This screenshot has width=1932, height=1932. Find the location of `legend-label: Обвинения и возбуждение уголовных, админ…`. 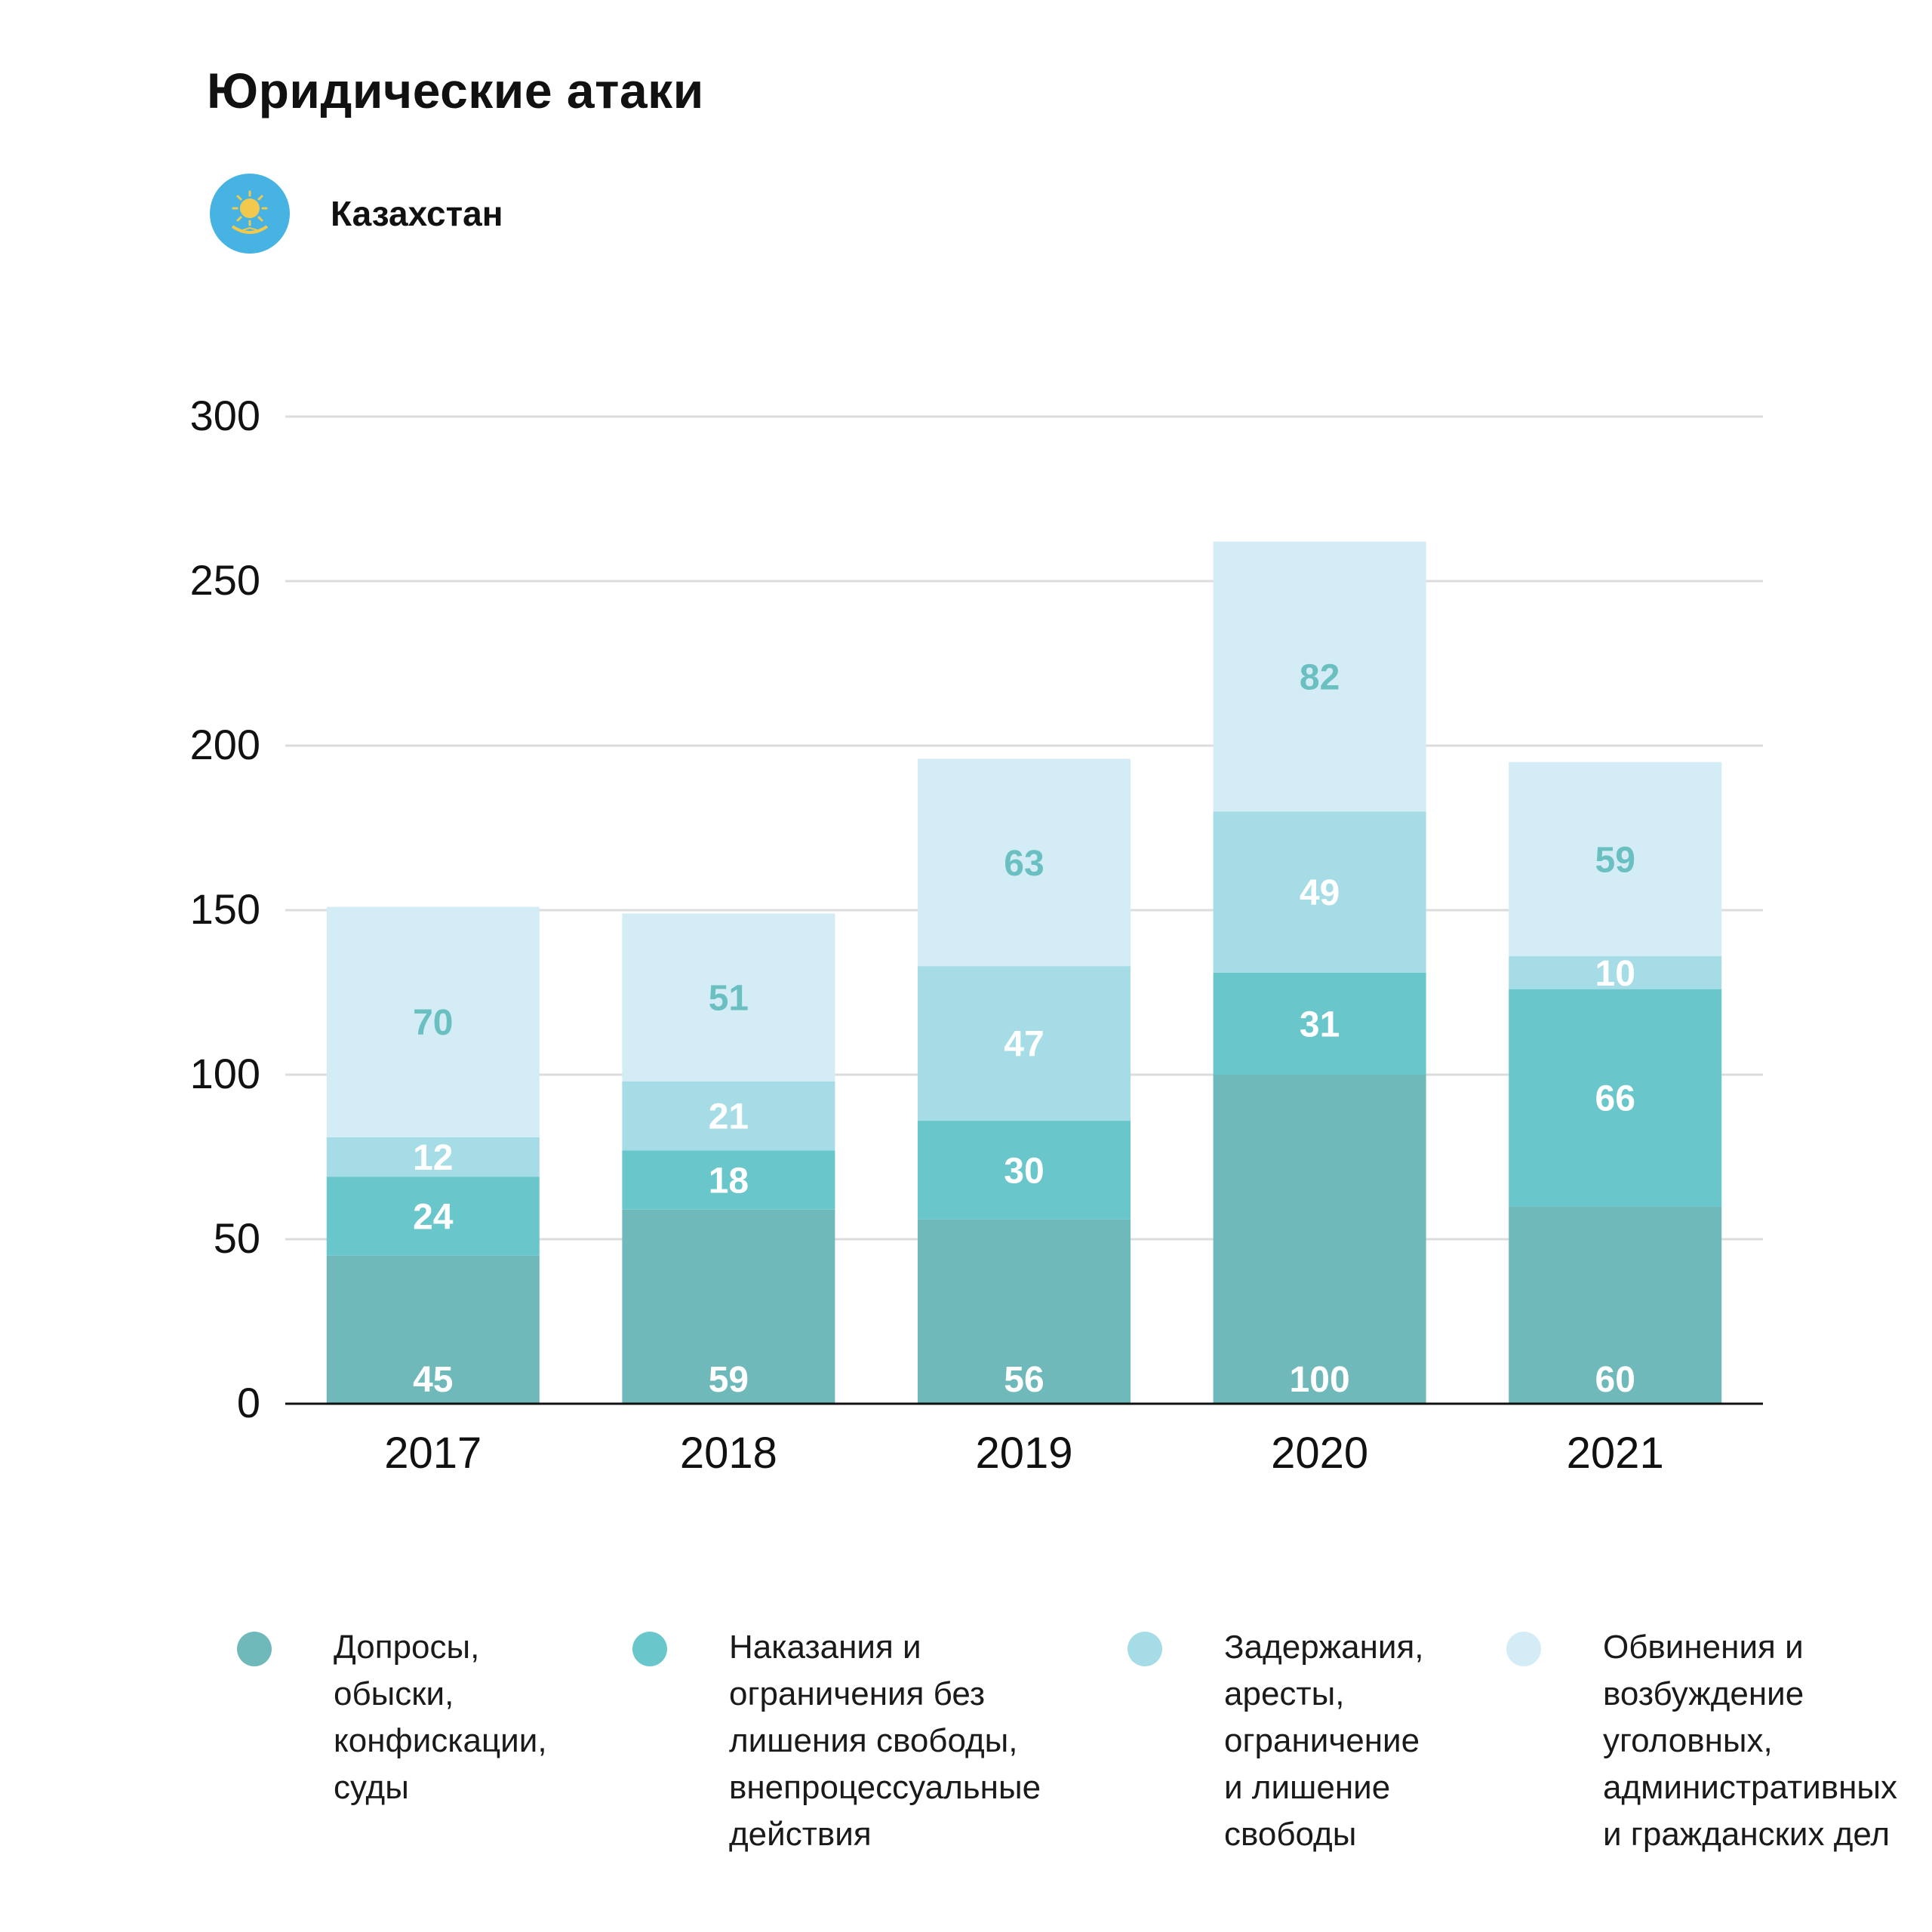

legend-label: Обвинения и возбуждение уголовных, админ… is located at coordinates (1750, 1741).